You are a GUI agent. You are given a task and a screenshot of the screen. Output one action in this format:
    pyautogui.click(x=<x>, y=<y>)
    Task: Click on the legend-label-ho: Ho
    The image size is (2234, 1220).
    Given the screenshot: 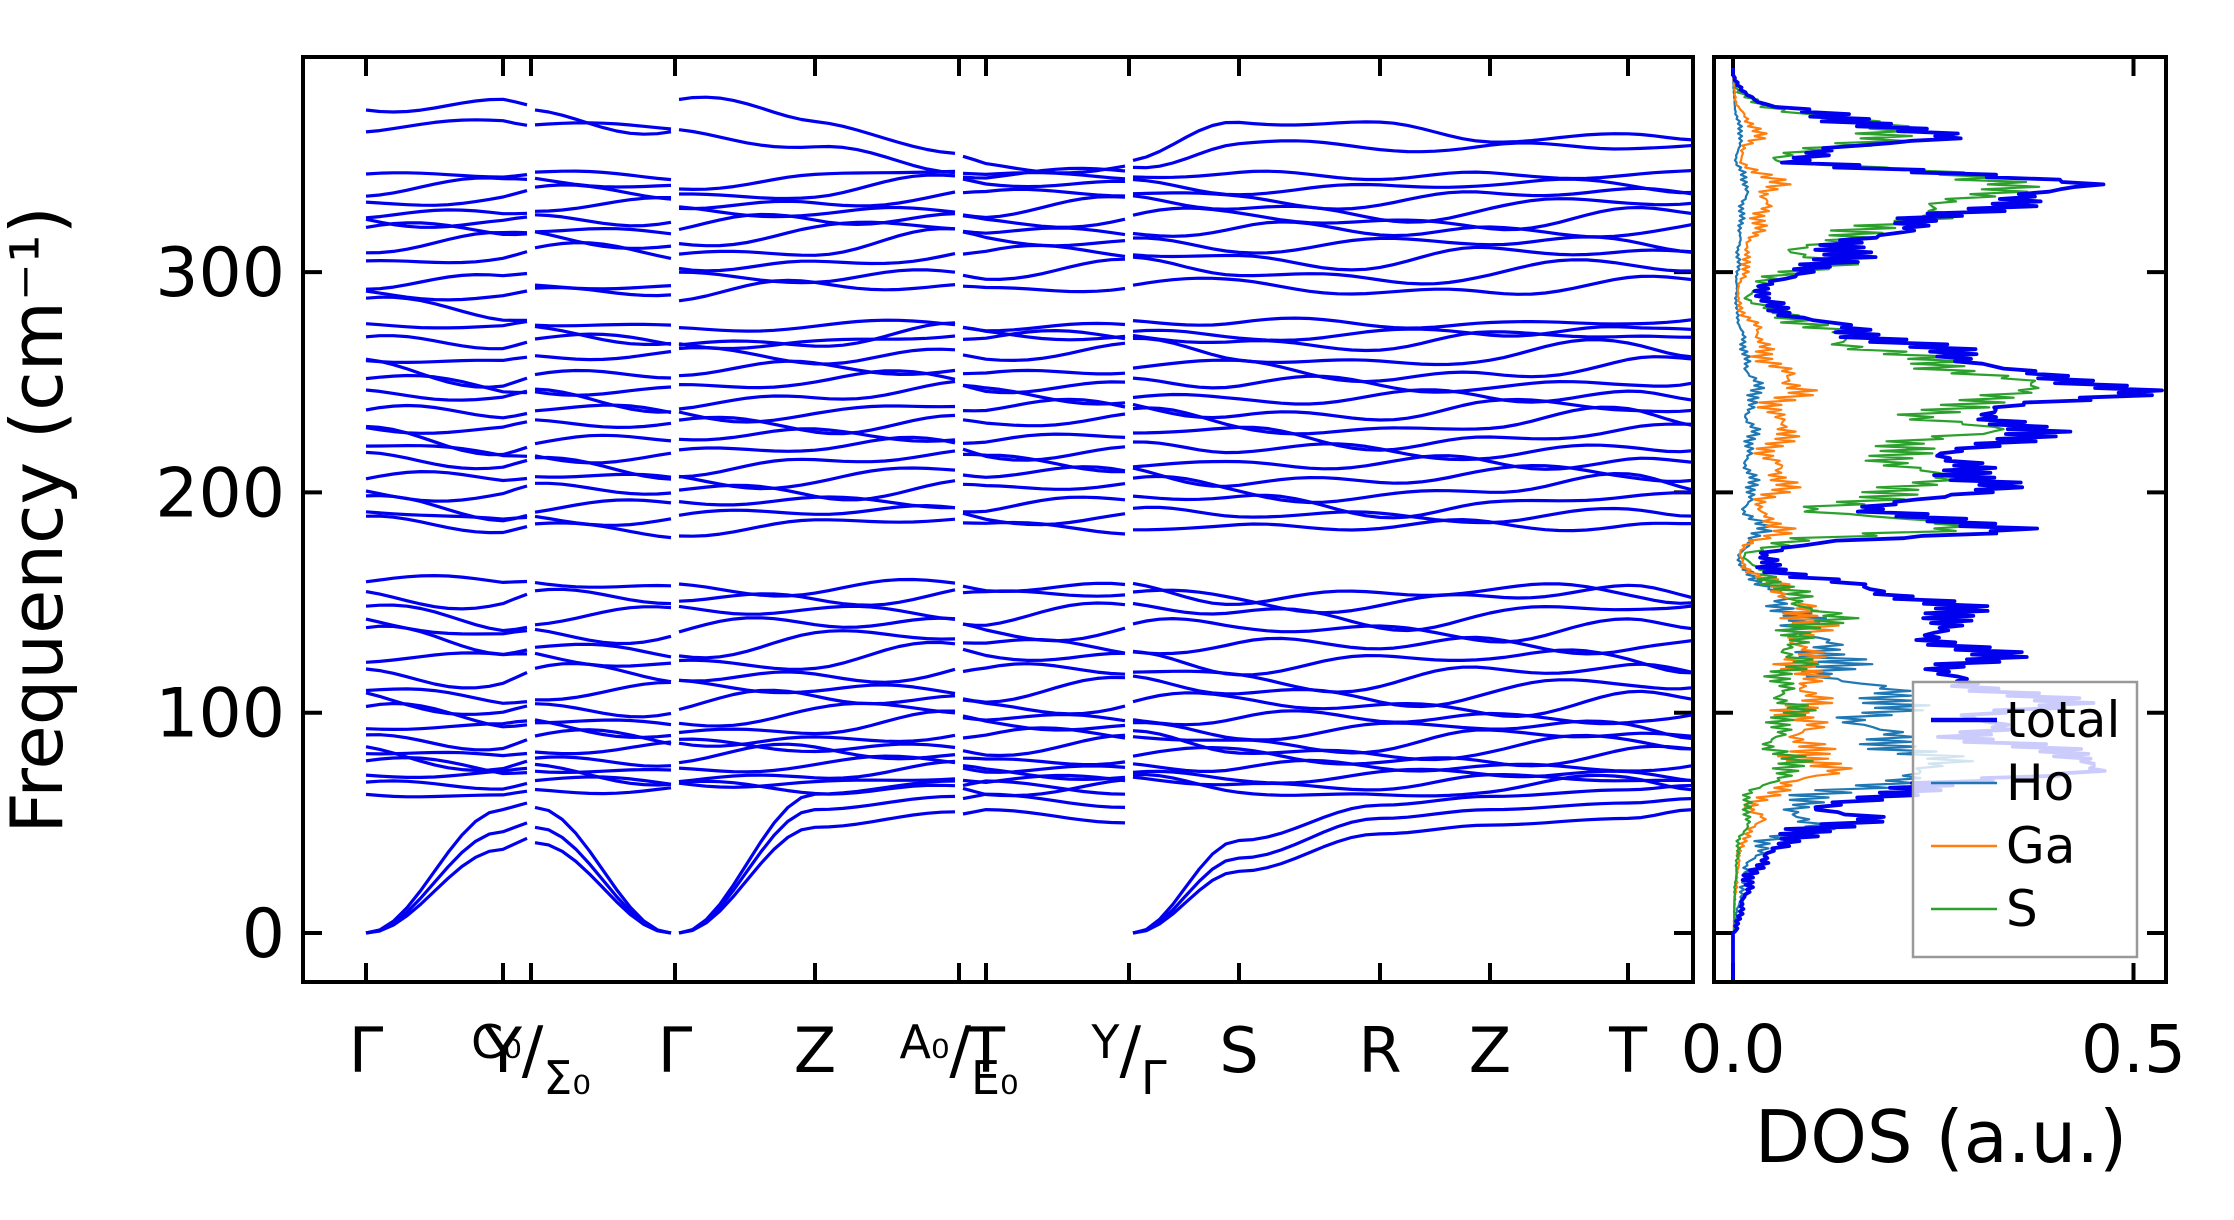 What is the action you would take?
    pyautogui.click(x=2040, y=783)
    